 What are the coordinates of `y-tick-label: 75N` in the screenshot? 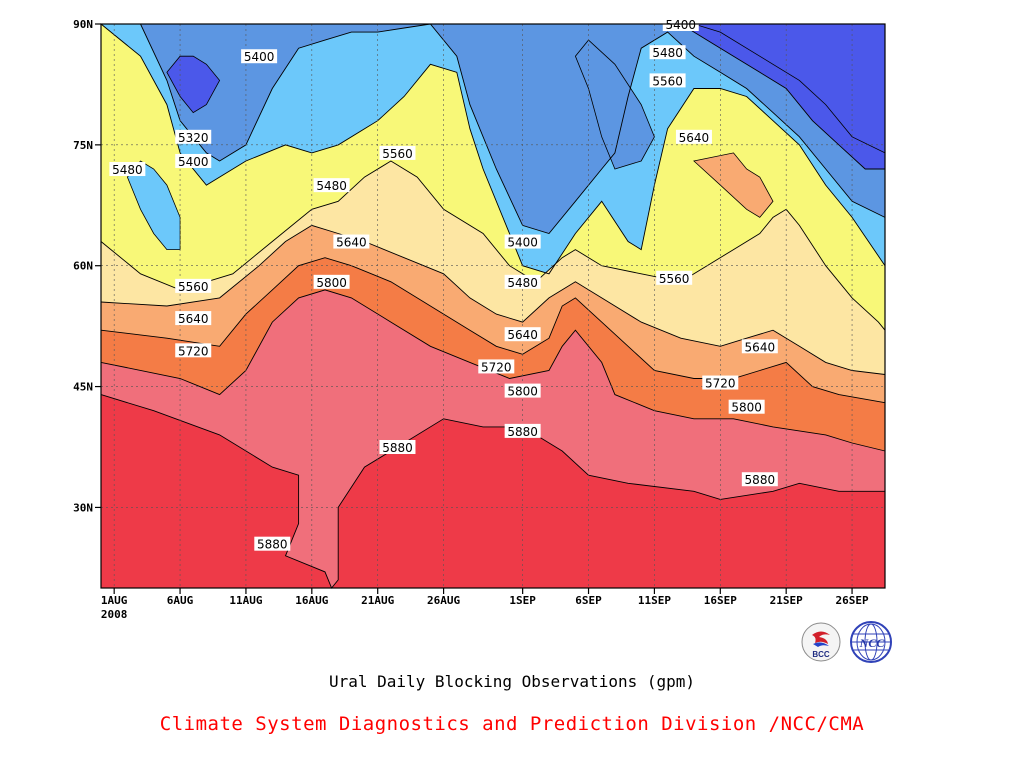 It's located at (83, 145).